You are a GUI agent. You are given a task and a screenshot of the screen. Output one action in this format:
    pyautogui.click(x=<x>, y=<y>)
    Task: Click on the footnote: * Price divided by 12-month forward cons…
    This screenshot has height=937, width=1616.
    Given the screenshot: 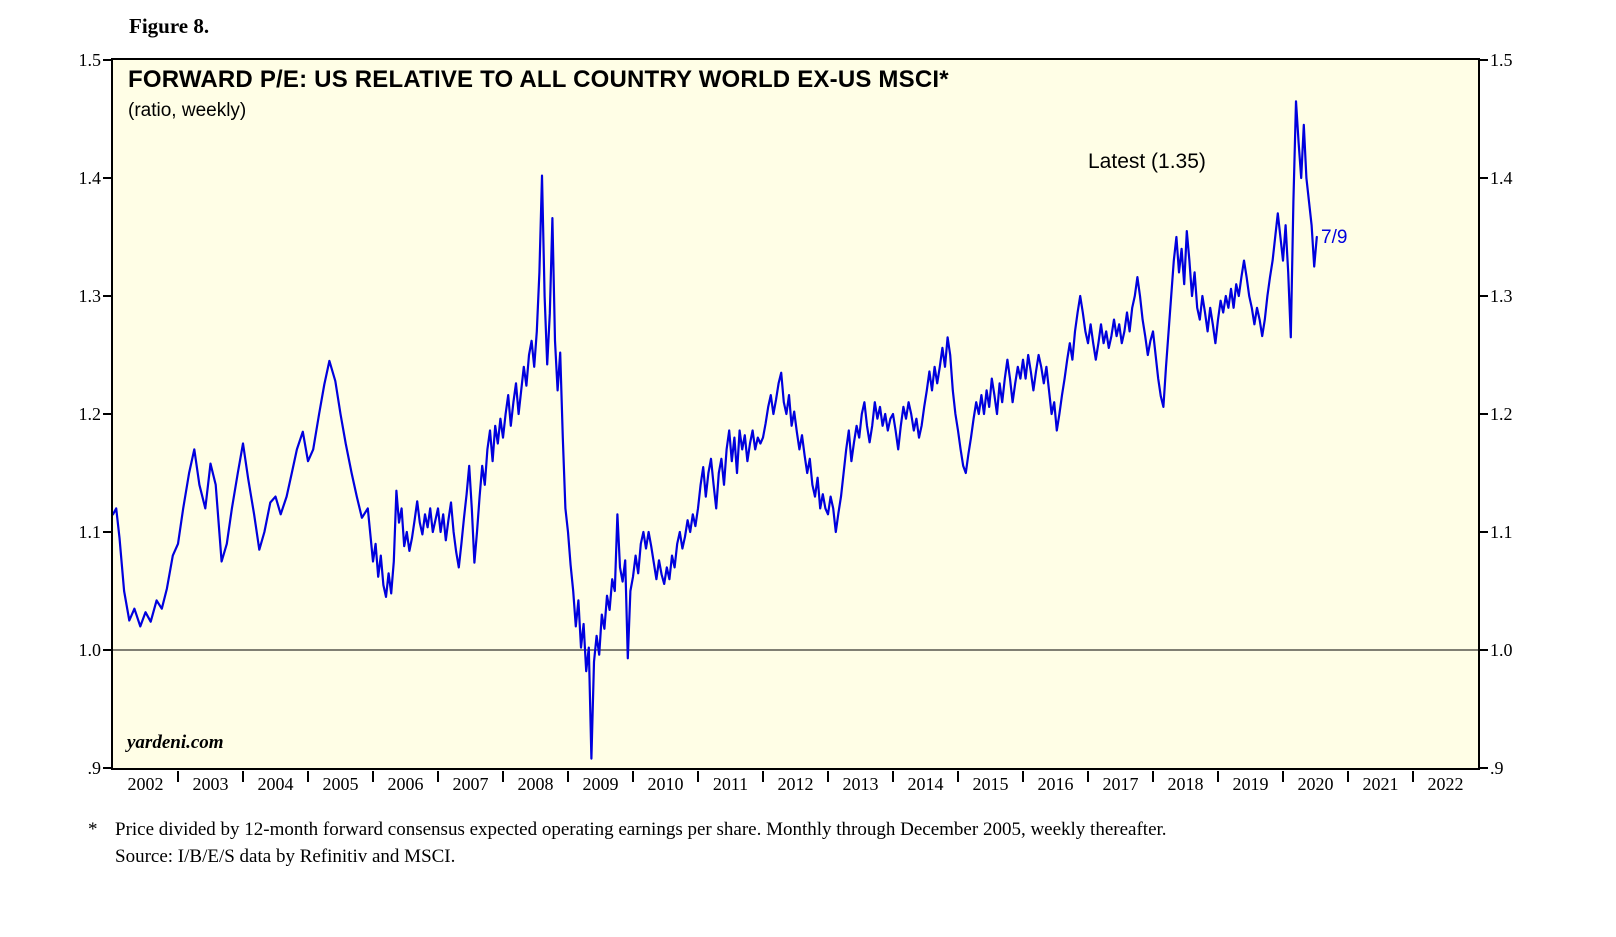 What is the action you would take?
    pyautogui.click(x=627, y=843)
    